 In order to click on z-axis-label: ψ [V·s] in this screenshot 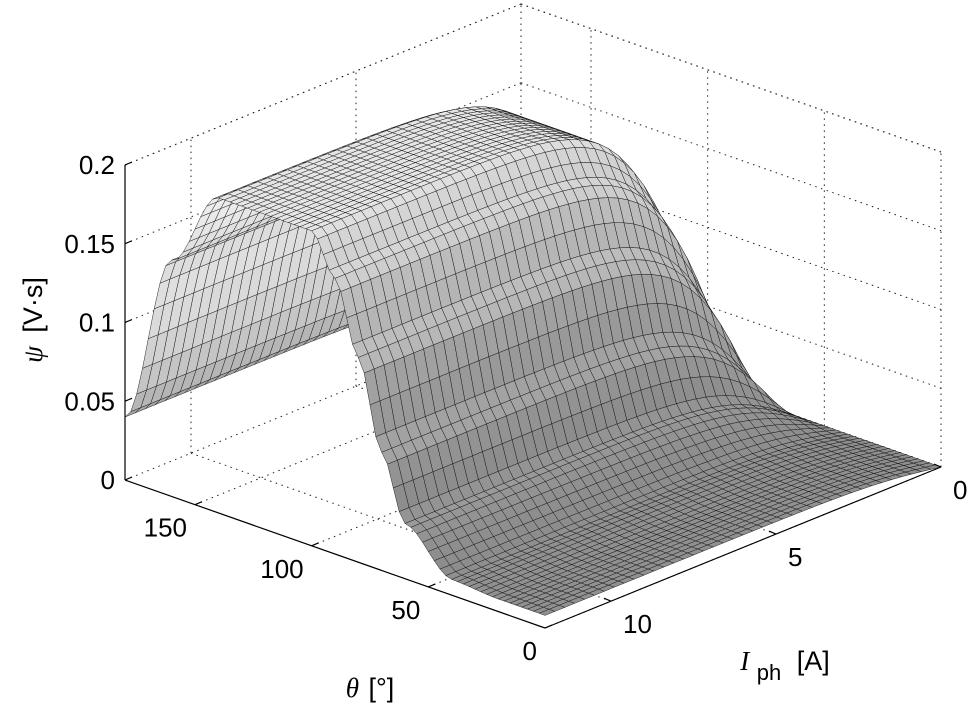, I will do `click(33, 320)`.